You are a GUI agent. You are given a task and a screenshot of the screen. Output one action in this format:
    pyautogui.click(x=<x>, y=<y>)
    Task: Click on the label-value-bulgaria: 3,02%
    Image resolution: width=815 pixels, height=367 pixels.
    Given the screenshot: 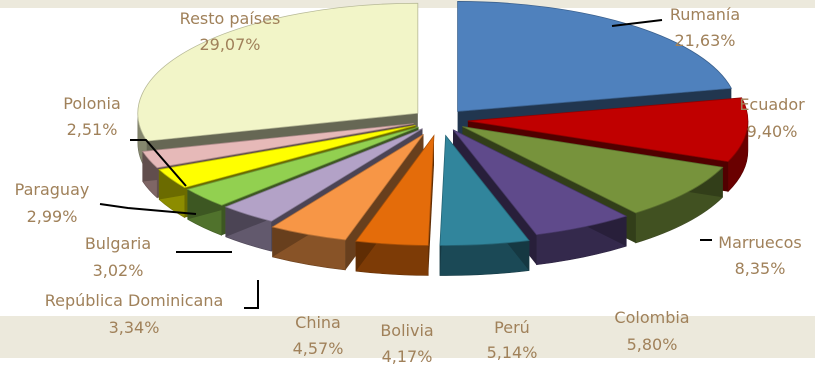 What is the action you would take?
    pyautogui.click(x=118, y=270)
    